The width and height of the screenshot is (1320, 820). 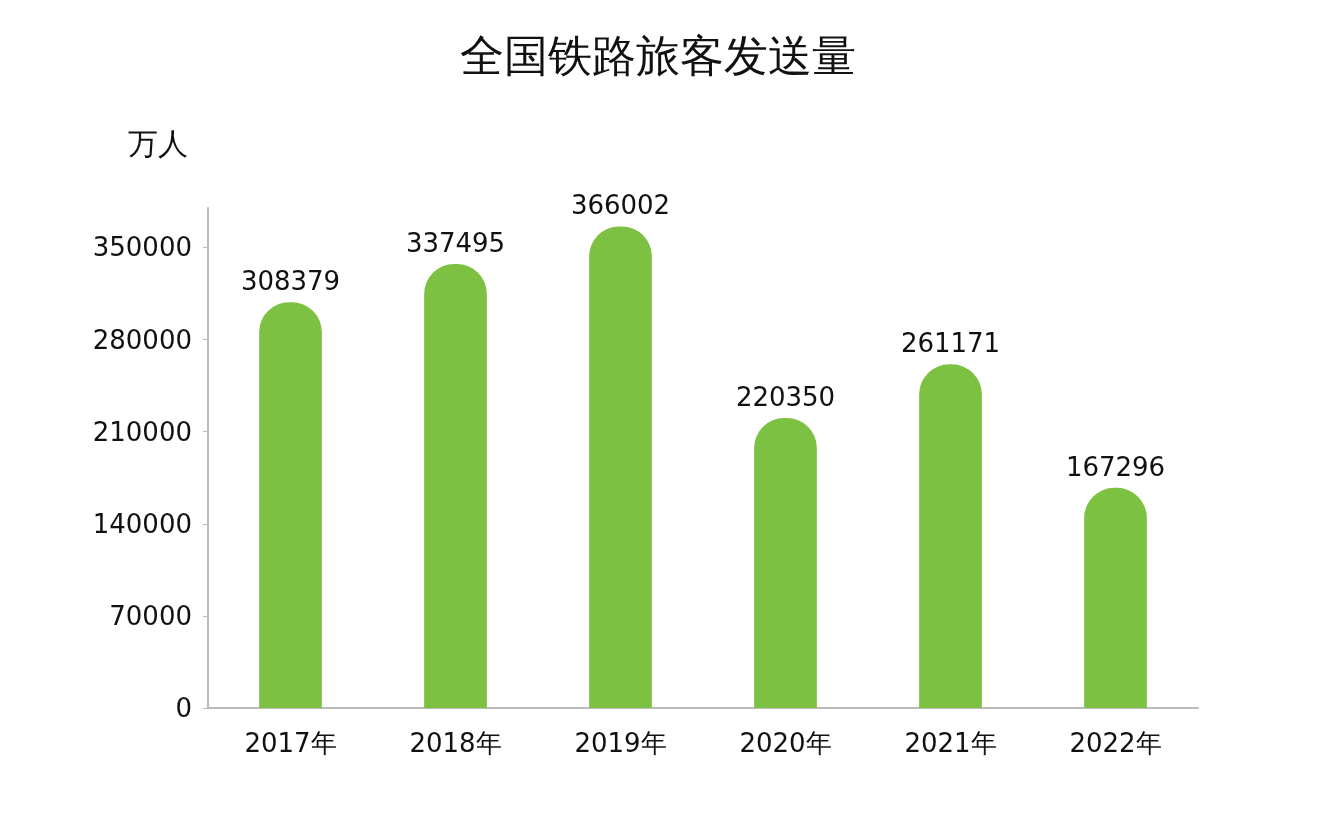 What do you see at coordinates (142, 523) in the screenshot?
I see `y-tick-label: 140000` at bounding box center [142, 523].